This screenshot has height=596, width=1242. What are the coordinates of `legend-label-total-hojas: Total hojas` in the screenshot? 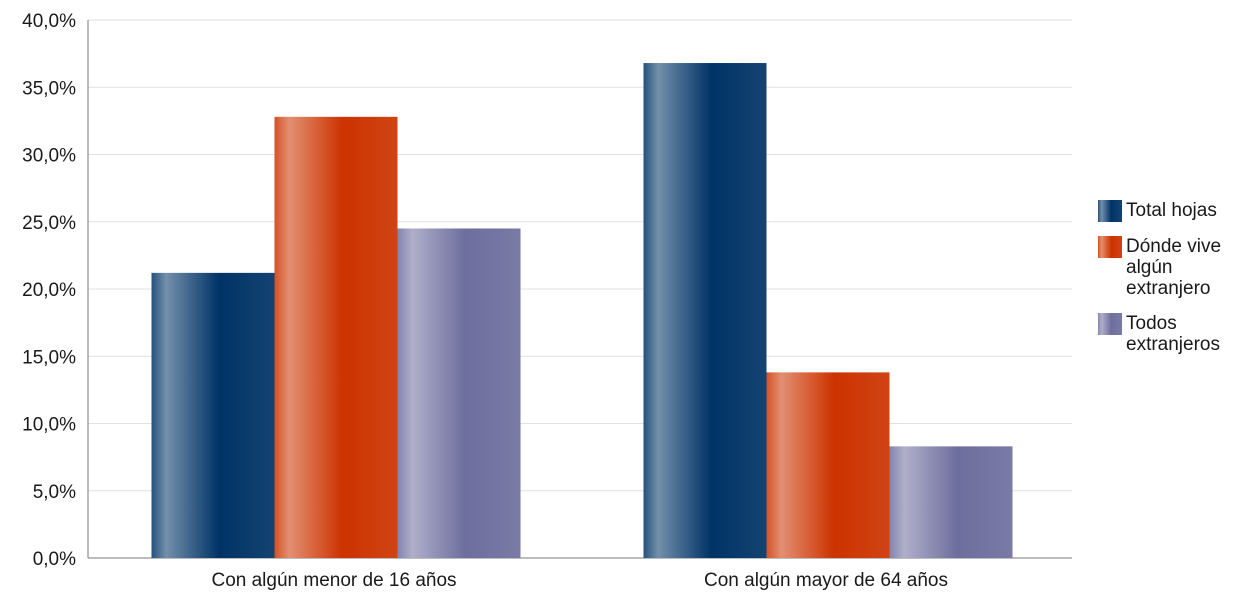 It's located at (1171, 210).